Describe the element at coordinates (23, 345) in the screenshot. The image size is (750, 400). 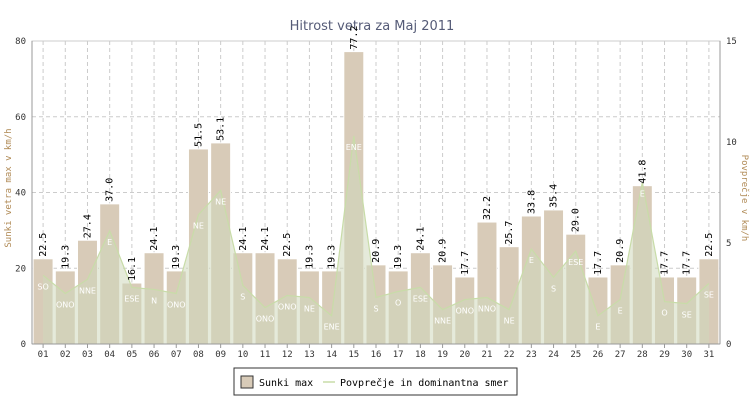
I see `y-tick-left: 0` at that location.